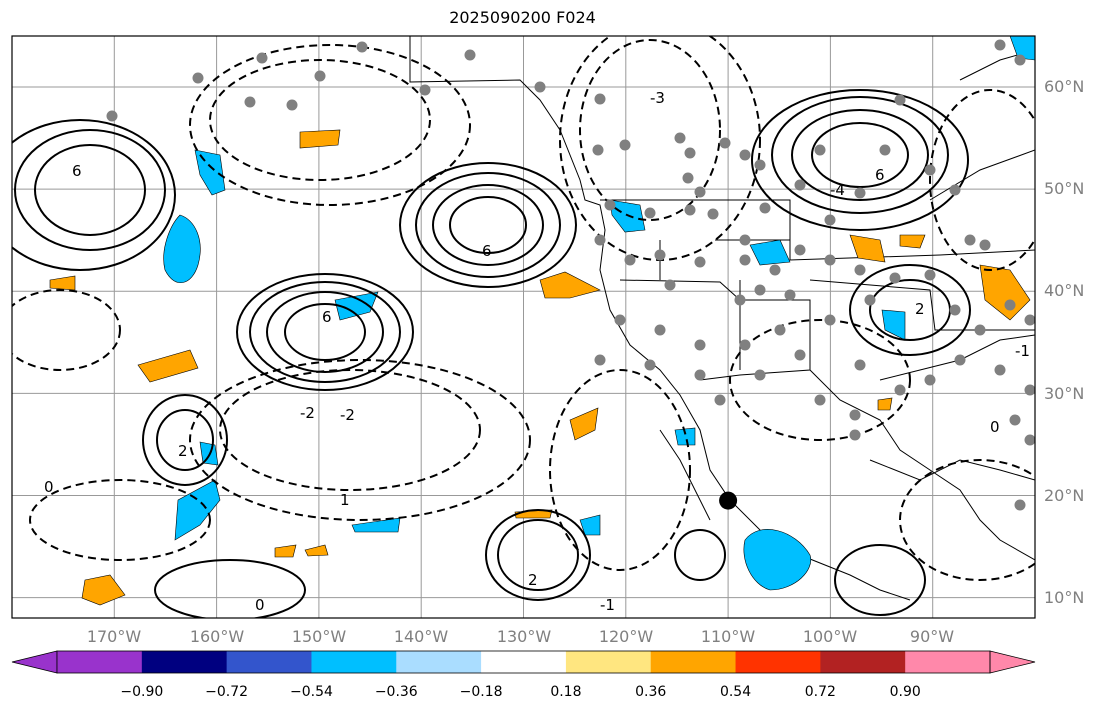 The width and height of the screenshot is (1105, 712). What do you see at coordinates (626, 636) in the screenshot?
I see `lon-tick-label: 120°W` at bounding box center [626, 636].